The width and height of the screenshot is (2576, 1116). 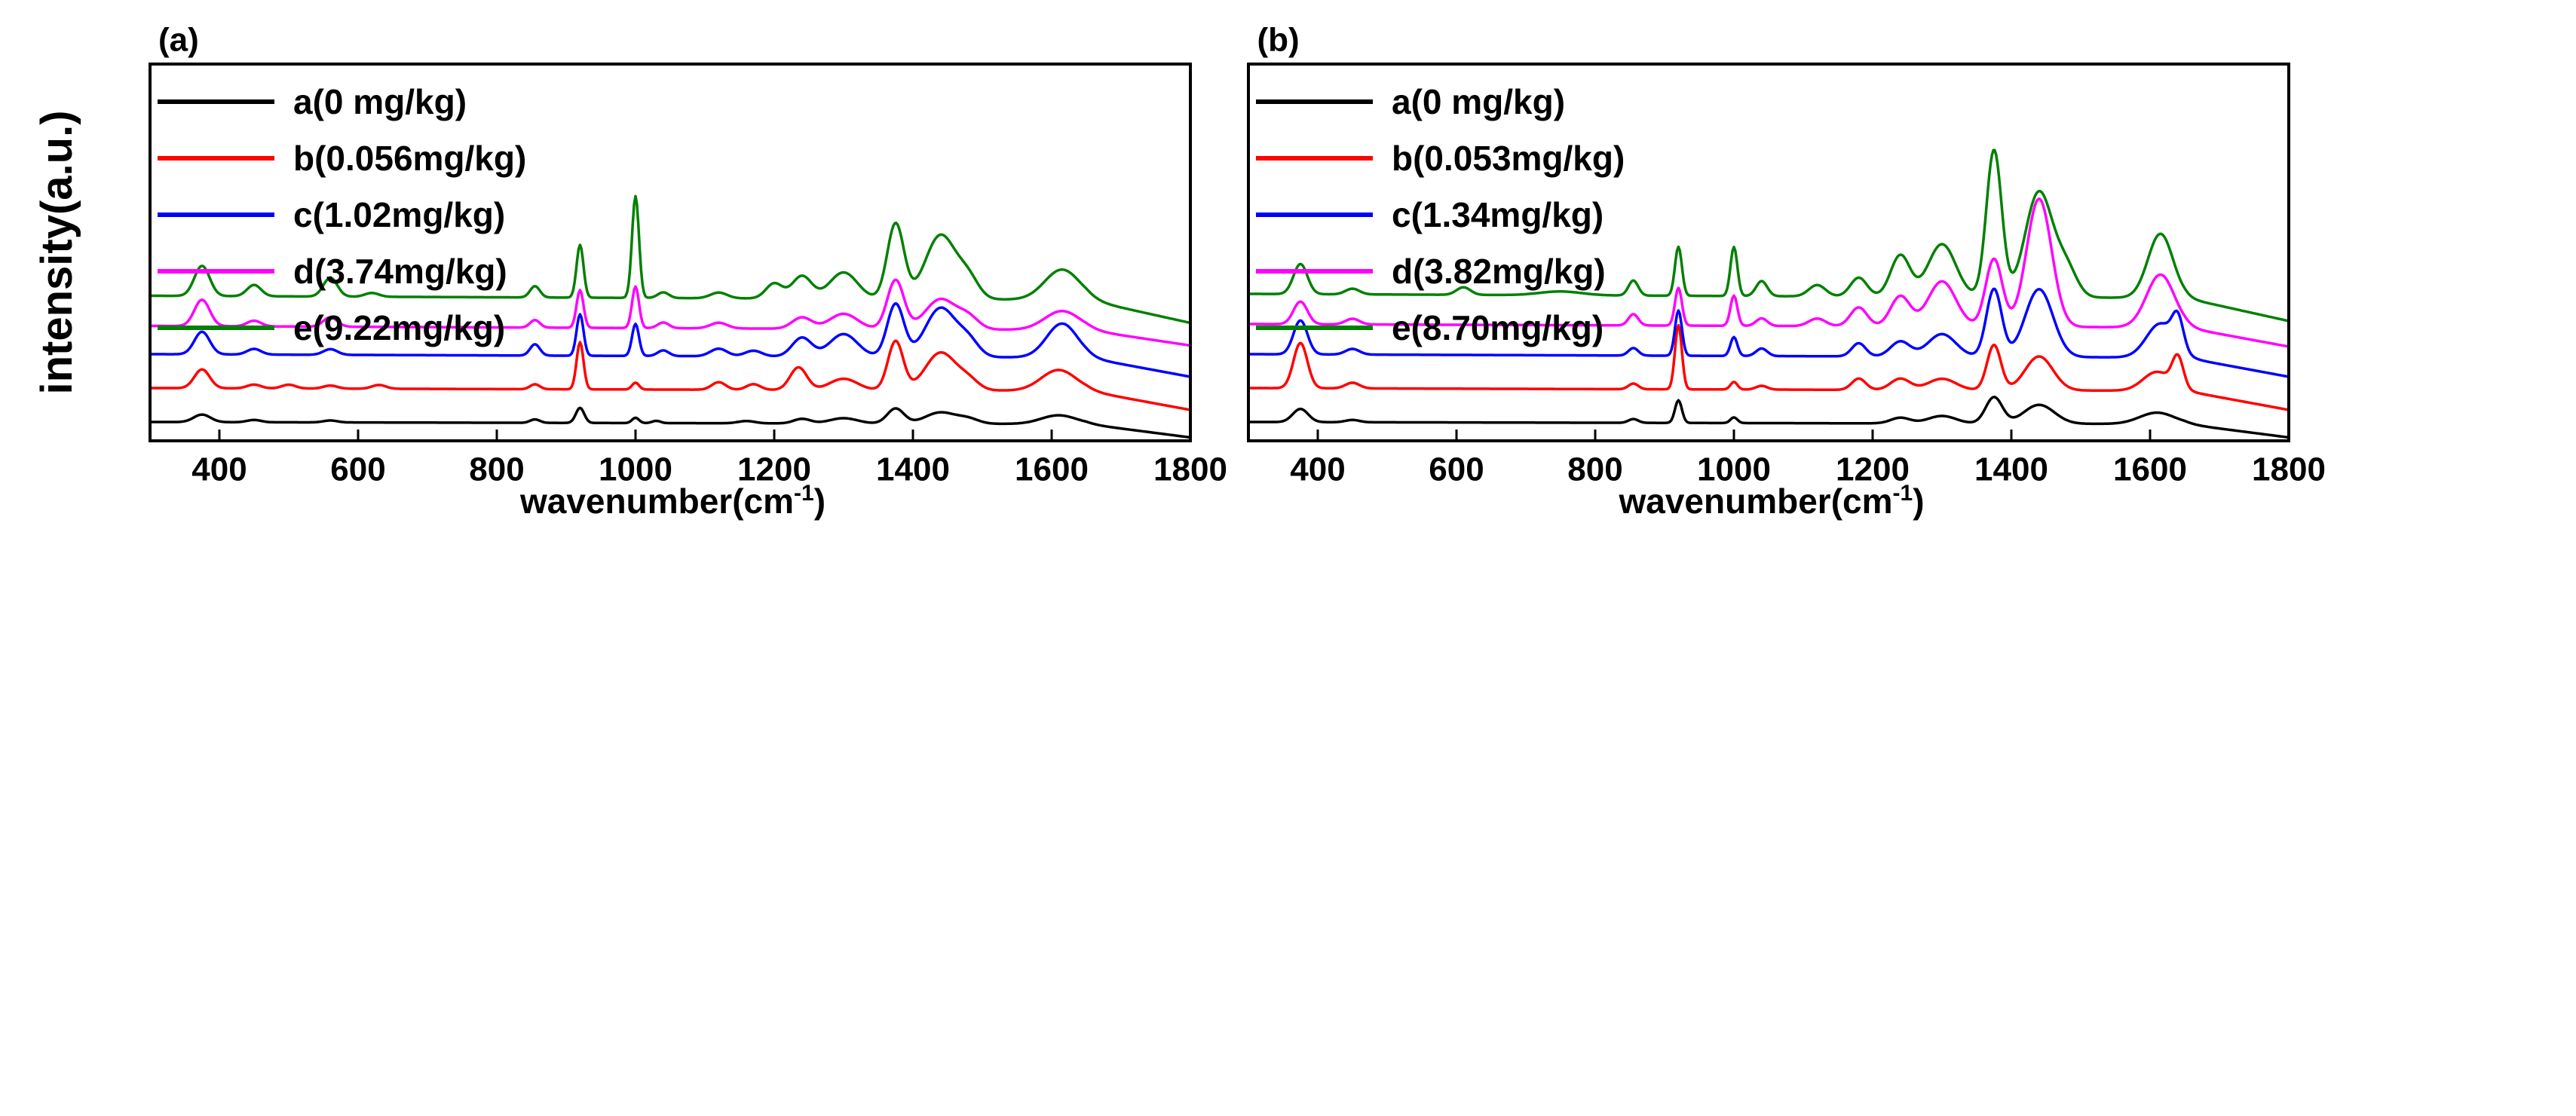 I want to click on legend-label-e: e(9.22mg/kg), so click(x=399, y=327).